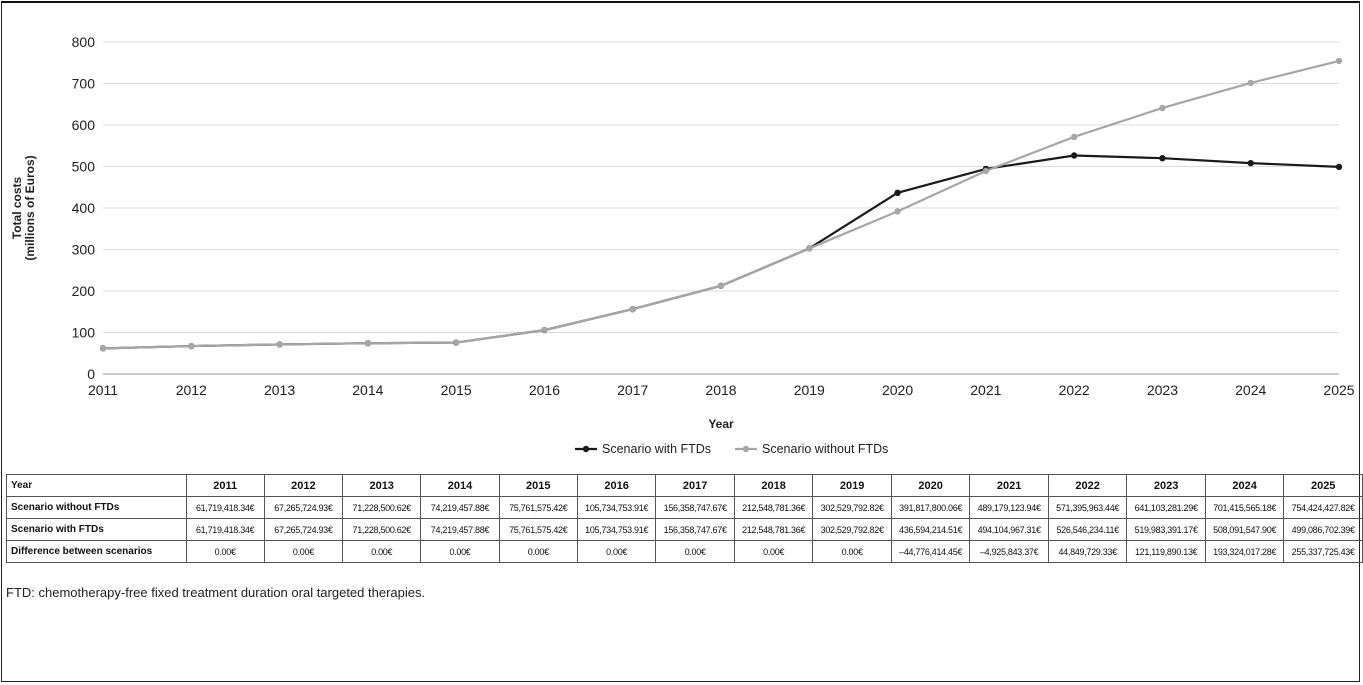 This screenshot has height=685, width=1363. Describe the element at coordinates (84, 208) in the screenshot. I see `y-tick-label: 400` at that location.